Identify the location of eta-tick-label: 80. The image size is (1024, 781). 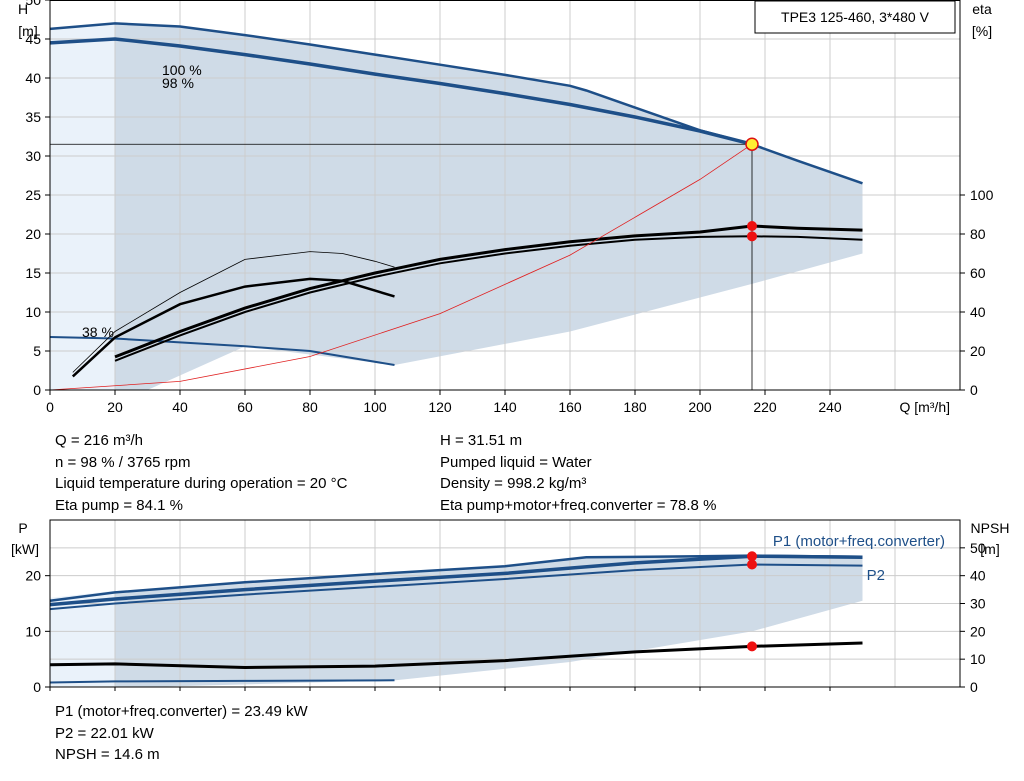
(978, 234).